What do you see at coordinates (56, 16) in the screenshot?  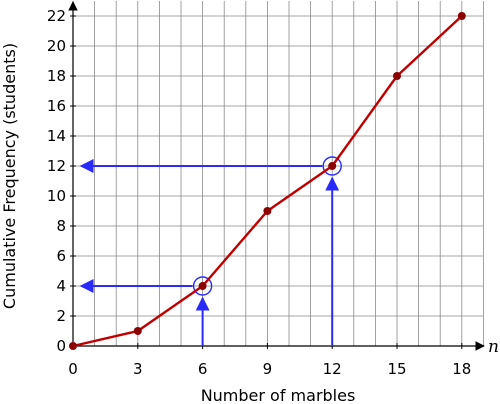 I see `y-tick-label: 22` at bounding box center [56, 16].